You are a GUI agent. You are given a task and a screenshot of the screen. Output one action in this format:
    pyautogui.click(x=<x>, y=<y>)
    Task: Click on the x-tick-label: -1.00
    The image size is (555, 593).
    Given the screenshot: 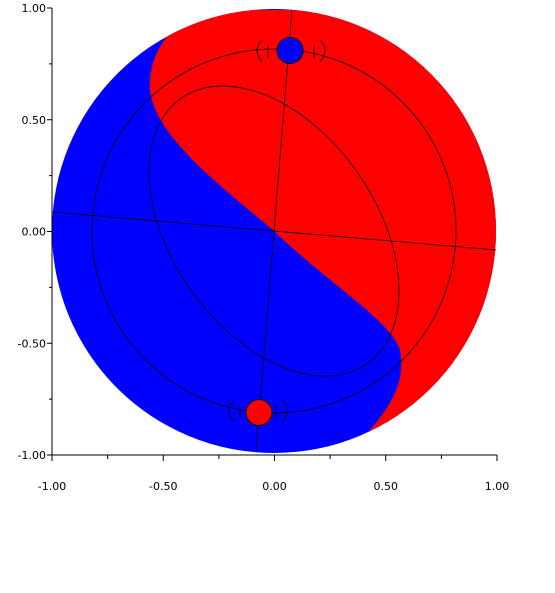 What is the action you would take?
    pyautogui.click(x=52, y=486)
    